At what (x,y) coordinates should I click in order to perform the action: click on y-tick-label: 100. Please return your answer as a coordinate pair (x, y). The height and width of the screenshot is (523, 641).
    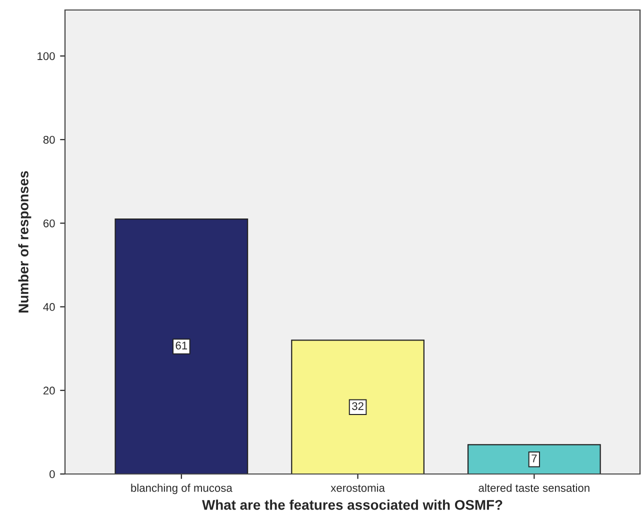
    Looking at the image, I should click on (46, 56).